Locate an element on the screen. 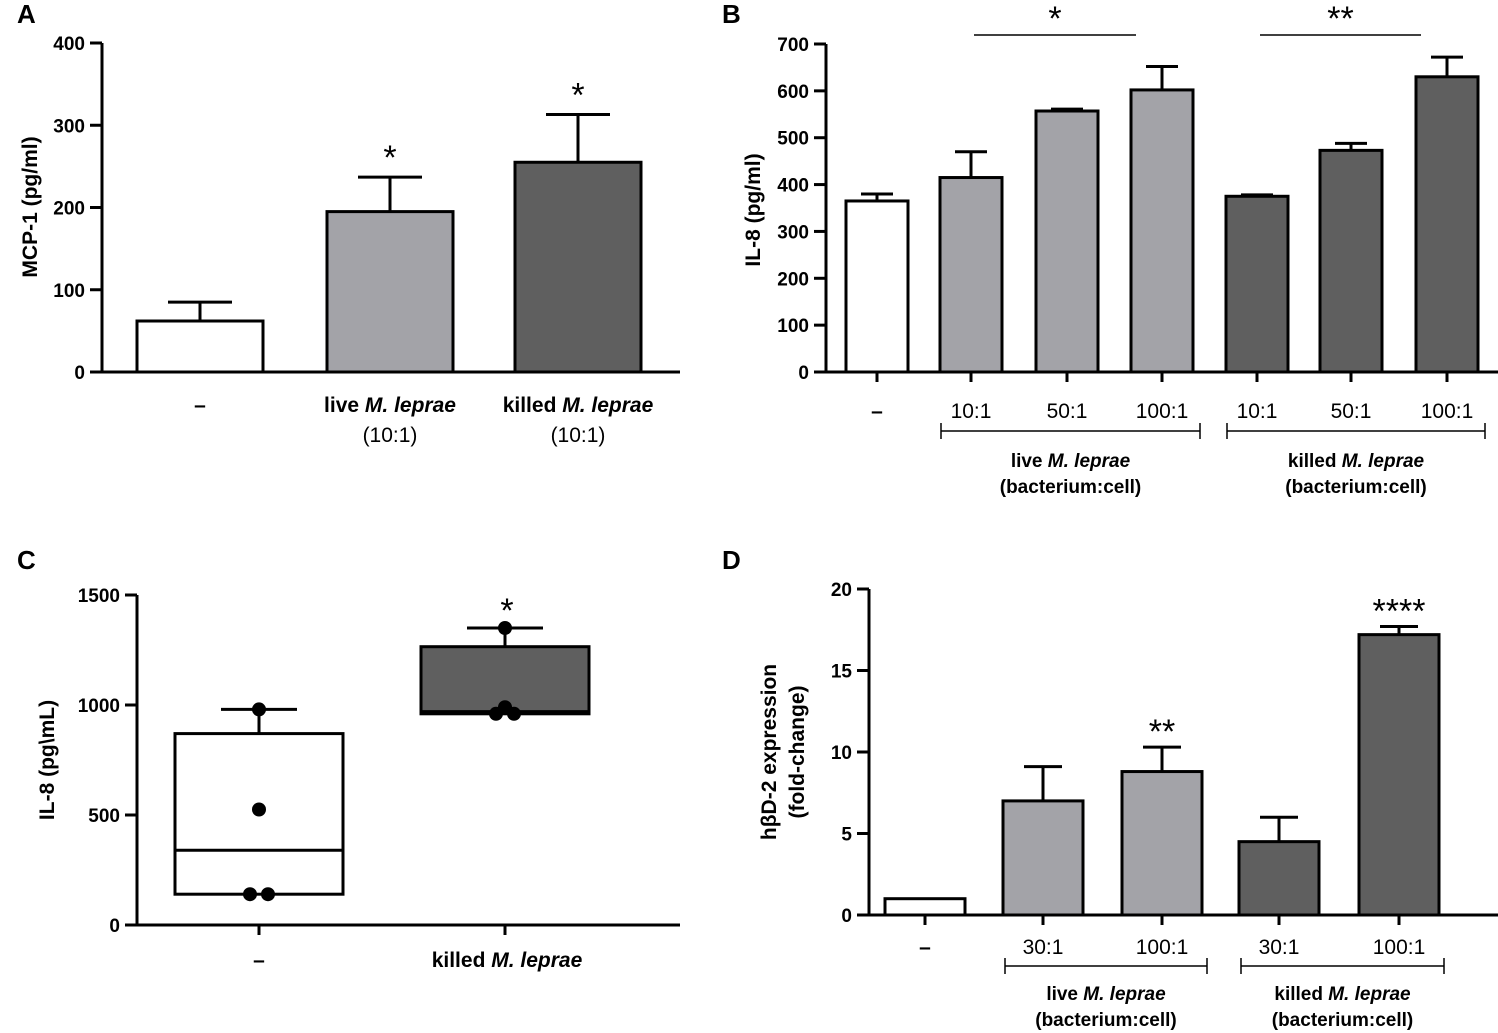 The height and width of the screenshot is (1033, 1498). panel-a-category-label: live M. leprae is located at coordinates (390, 405).